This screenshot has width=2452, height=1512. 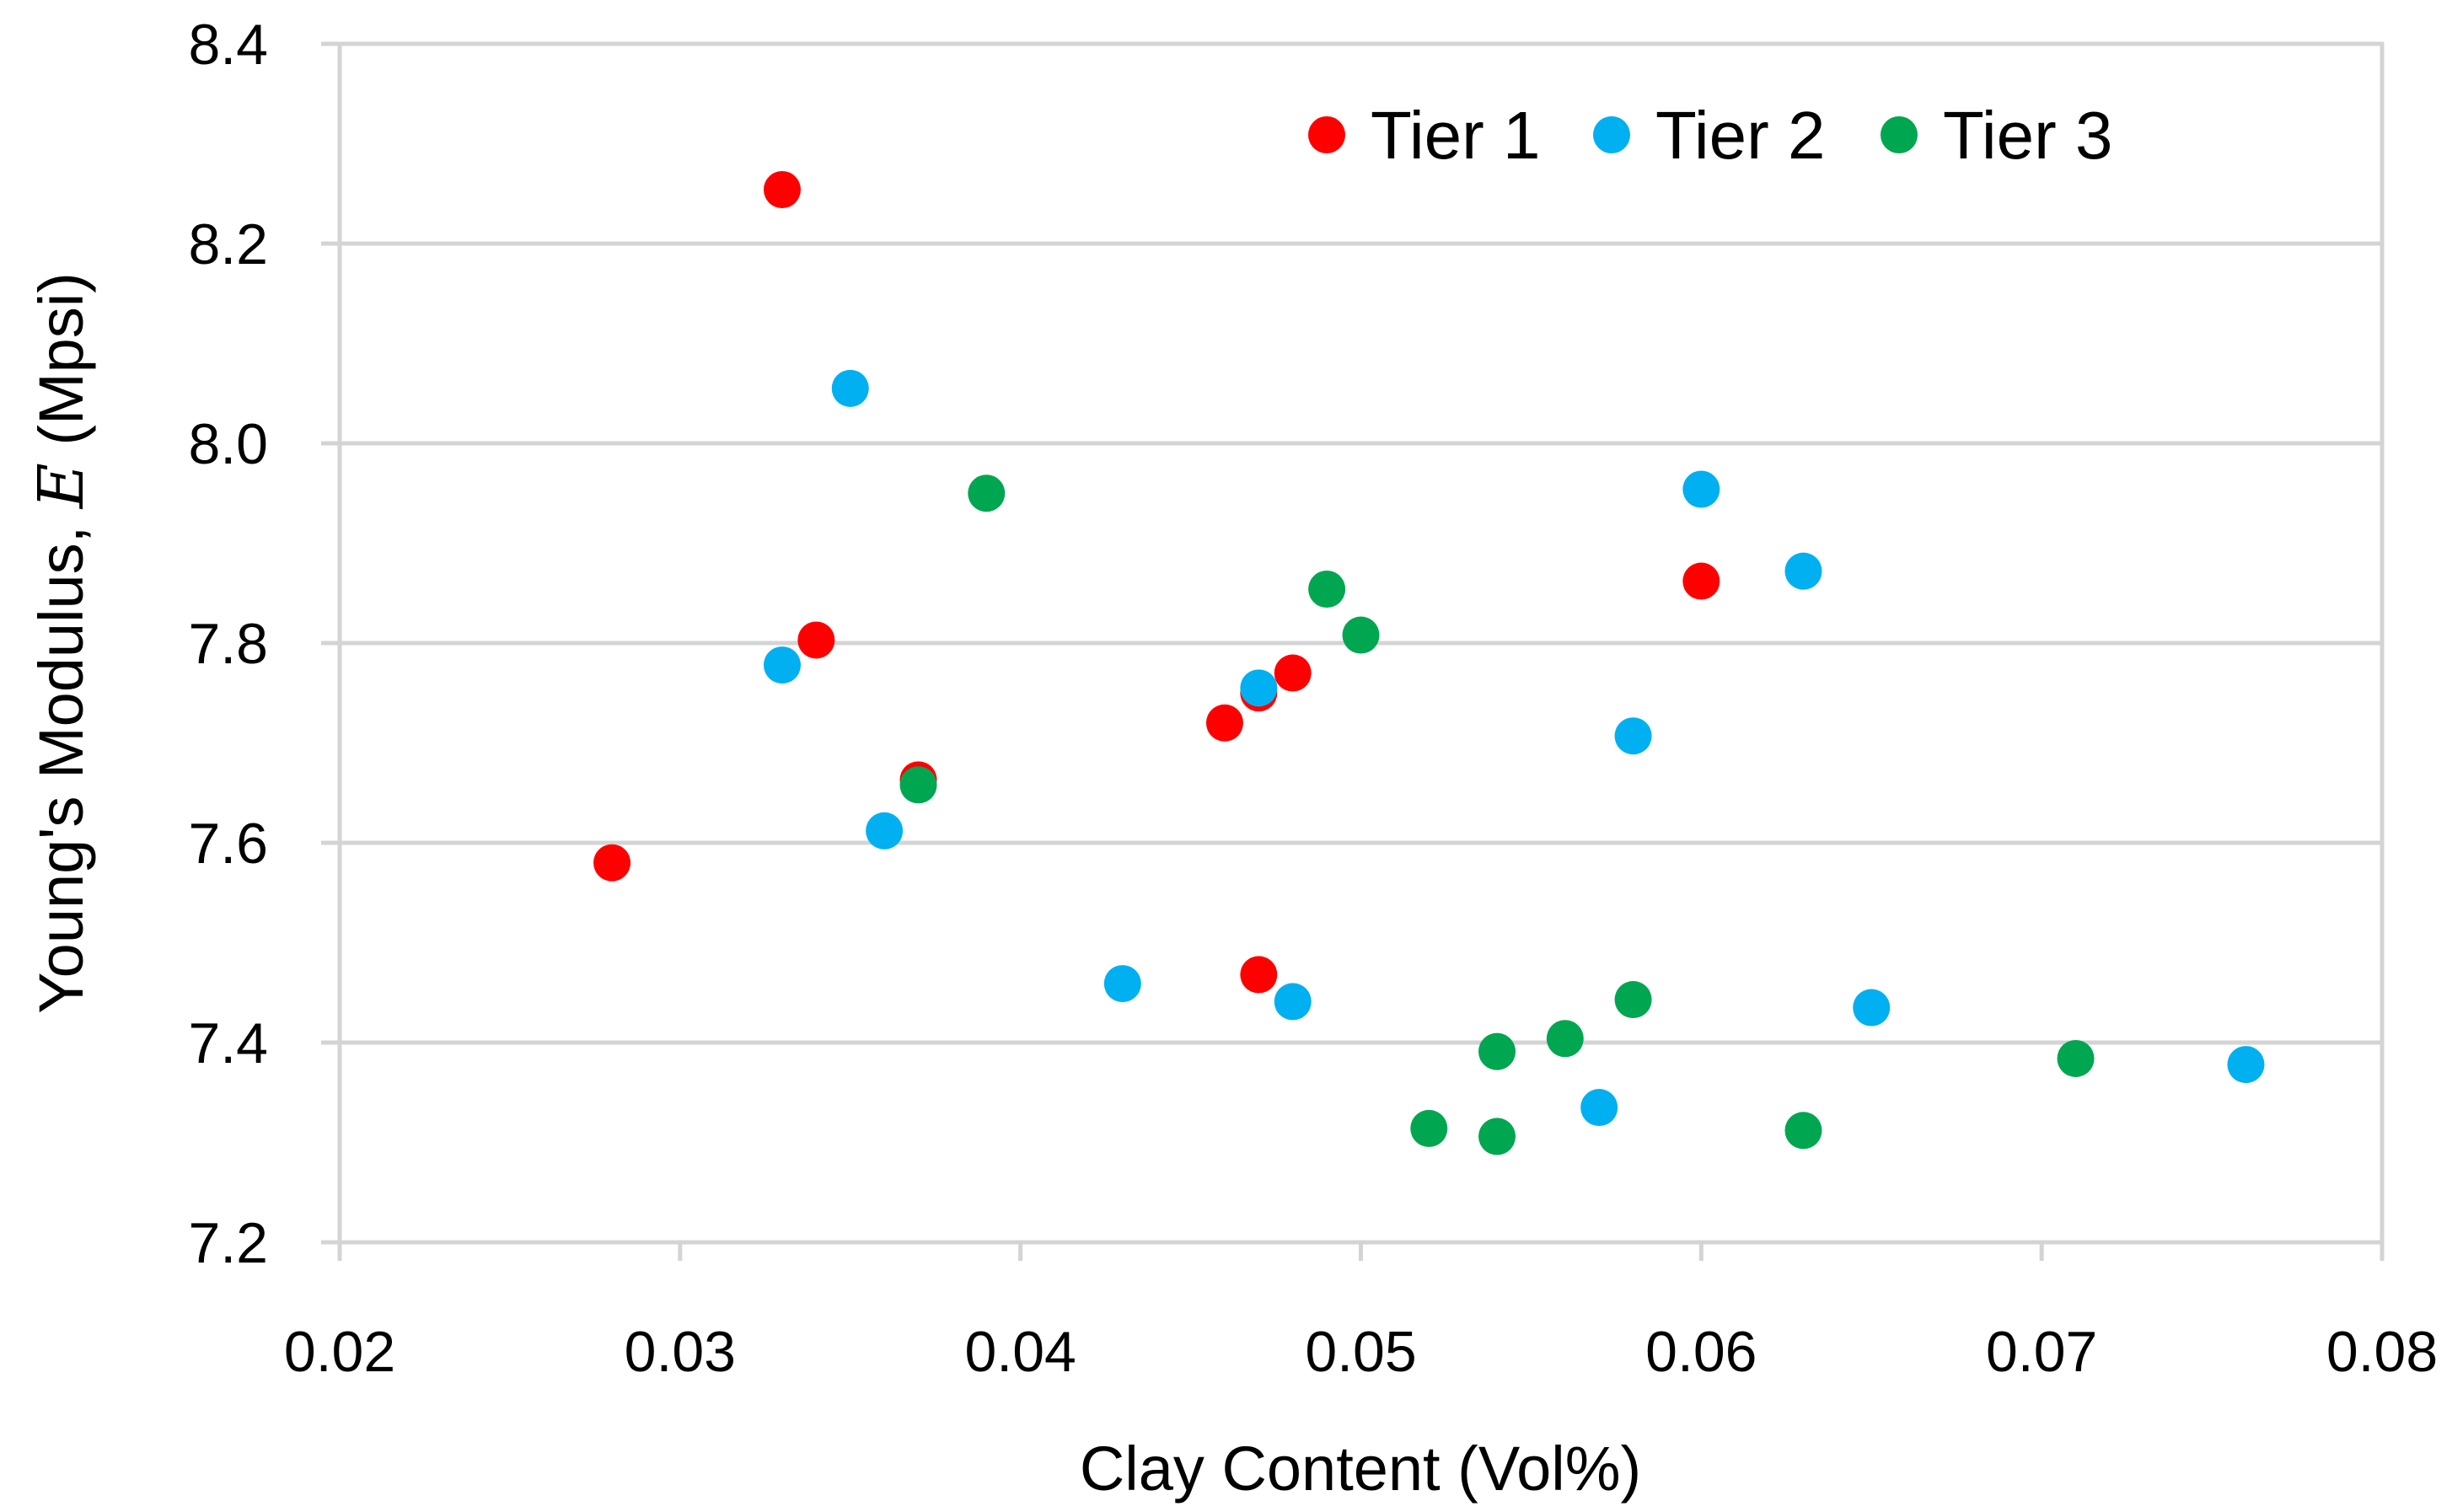 What do you see at coordinates (228, 1243) in the screenshot?
I see `y-tick-label: 7.2` at bounding box center [228, 1243].